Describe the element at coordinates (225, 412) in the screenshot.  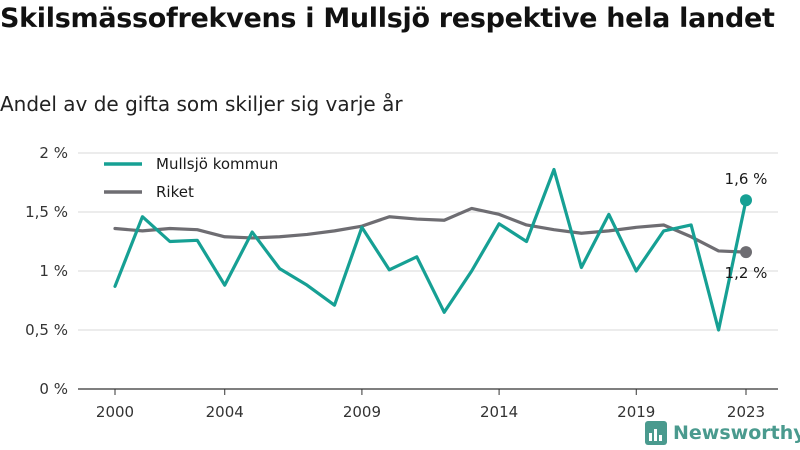
I see `x-tick-label: 2004` at that location.